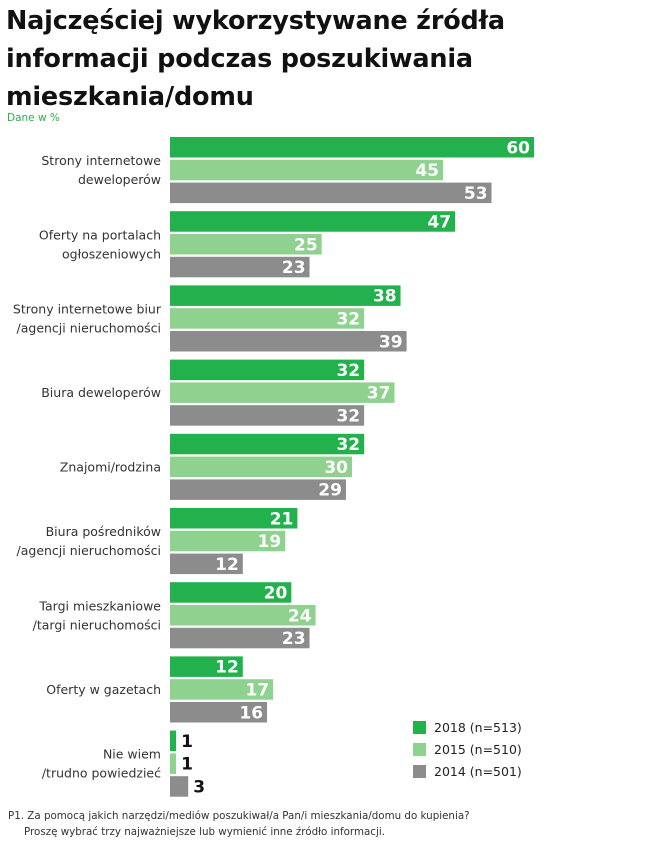  What do you see at coordinates (385, 297) in the screenshot?
I see `data-label: 38` at bounding box center [385, 297].